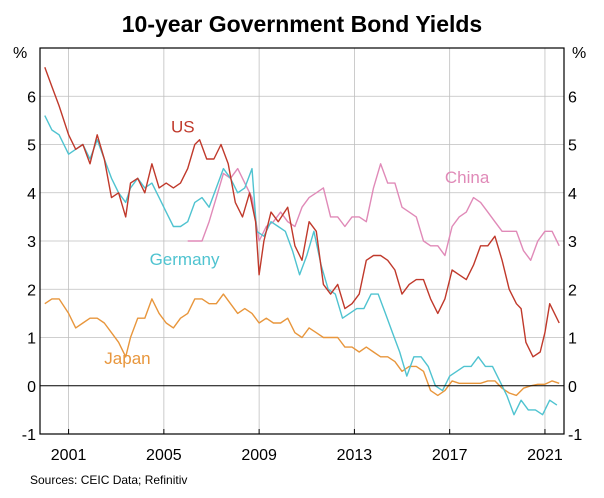 The height and width of the screenshot is (498, 604). What do you see at coordinates (29, 266) in the screenshot?
I see `y-axis-left: -1 0 1 2 3 4 5 6` at bounding box center [29, 266].